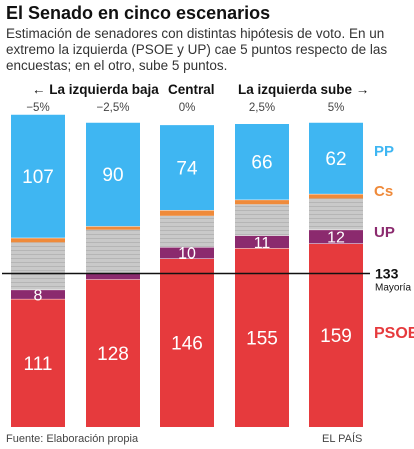 The image size is (414, 449). What do you see at coordinates (113, 108) in the screenshot?
I see `category-label: −2,5%` at bounding box center [113, 108].